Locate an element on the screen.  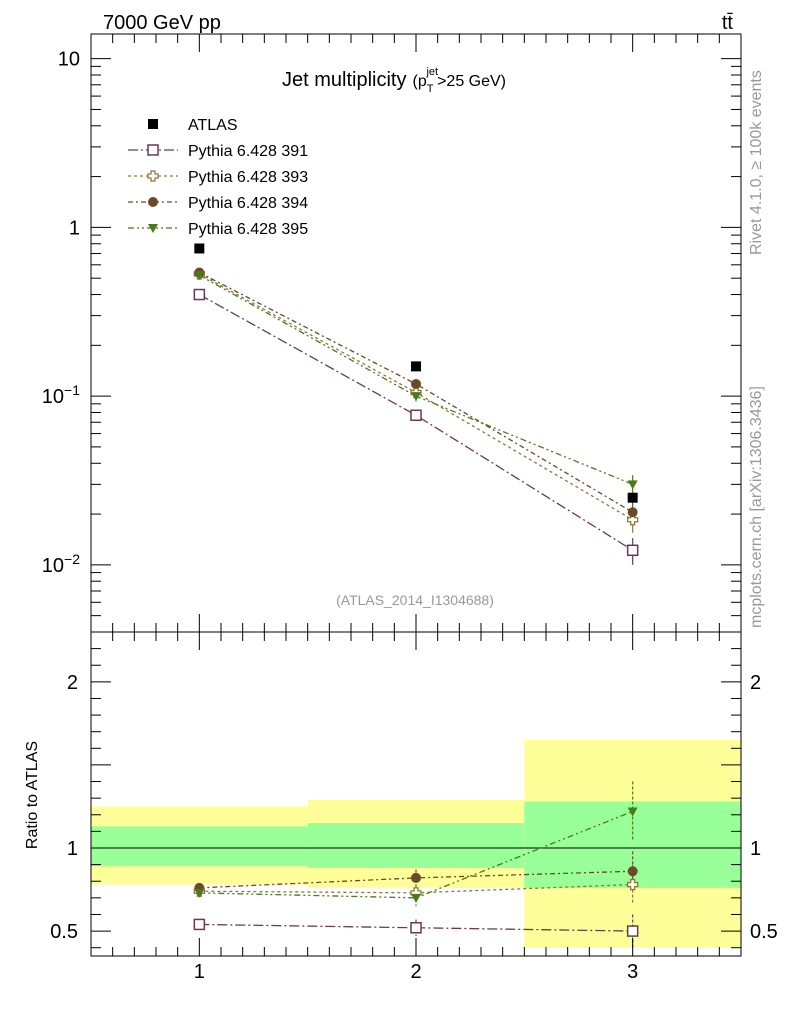
xtick-label: 3 is located at coordinates (632, 972).